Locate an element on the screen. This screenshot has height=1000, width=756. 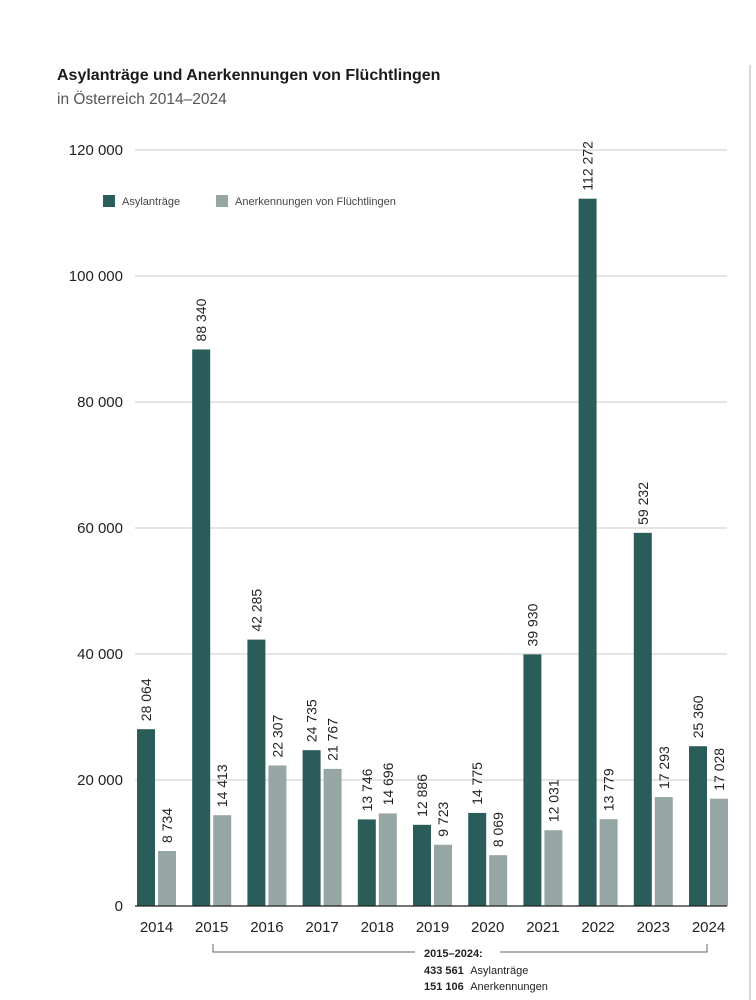
bar-anerkennungen-2021 is located at coordinates (553, 868).